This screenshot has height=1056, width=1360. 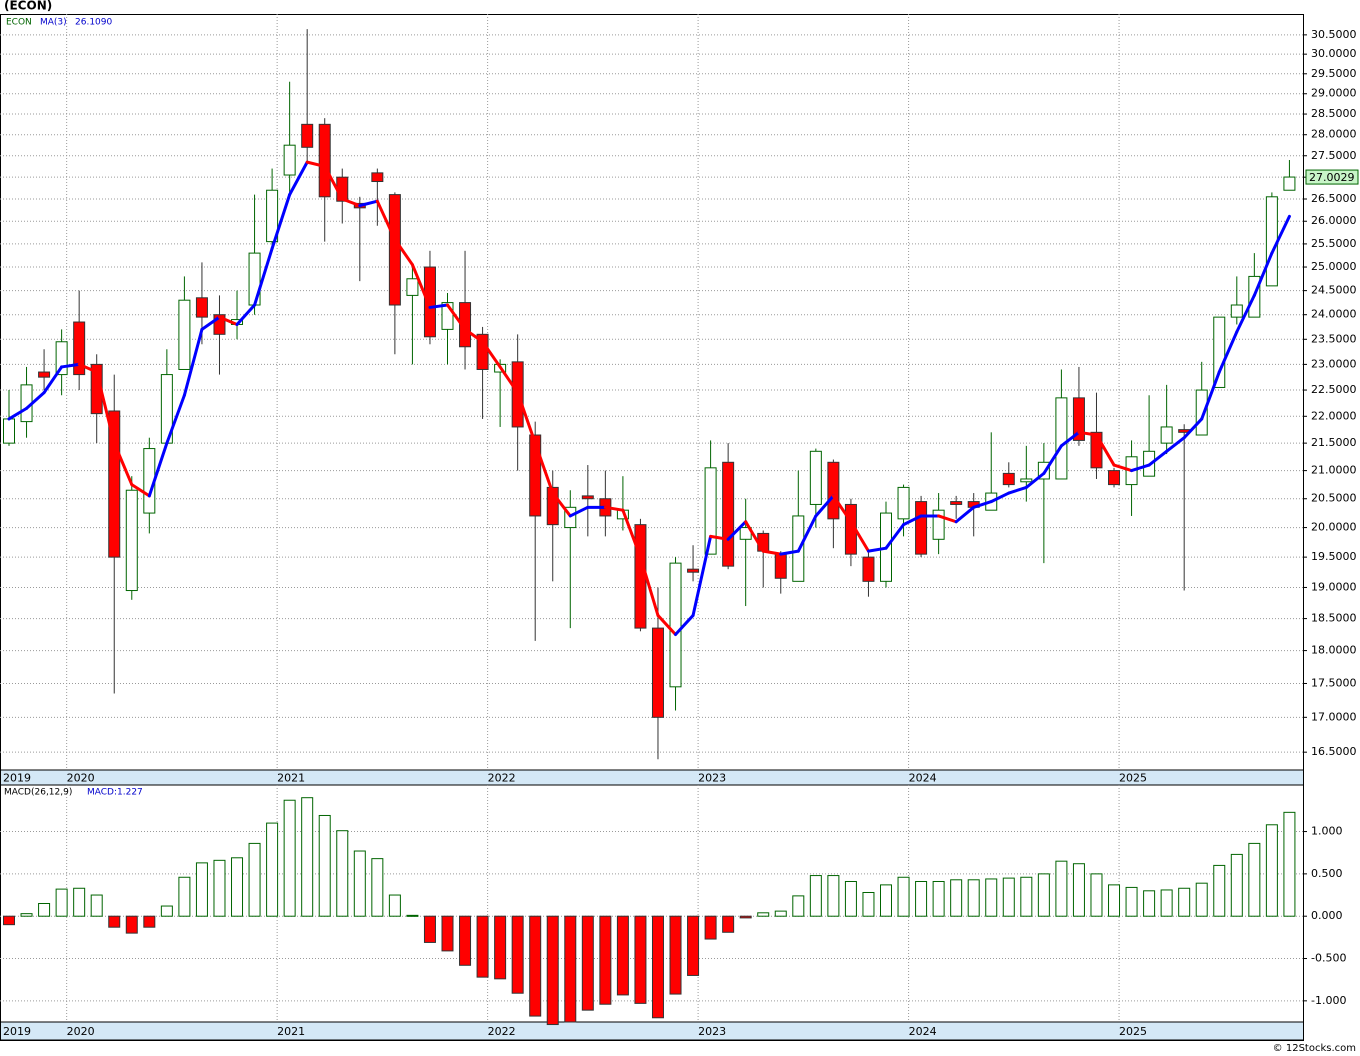 I want to click on y-tick-label: 17.5000, so click(x=1334, y=682).